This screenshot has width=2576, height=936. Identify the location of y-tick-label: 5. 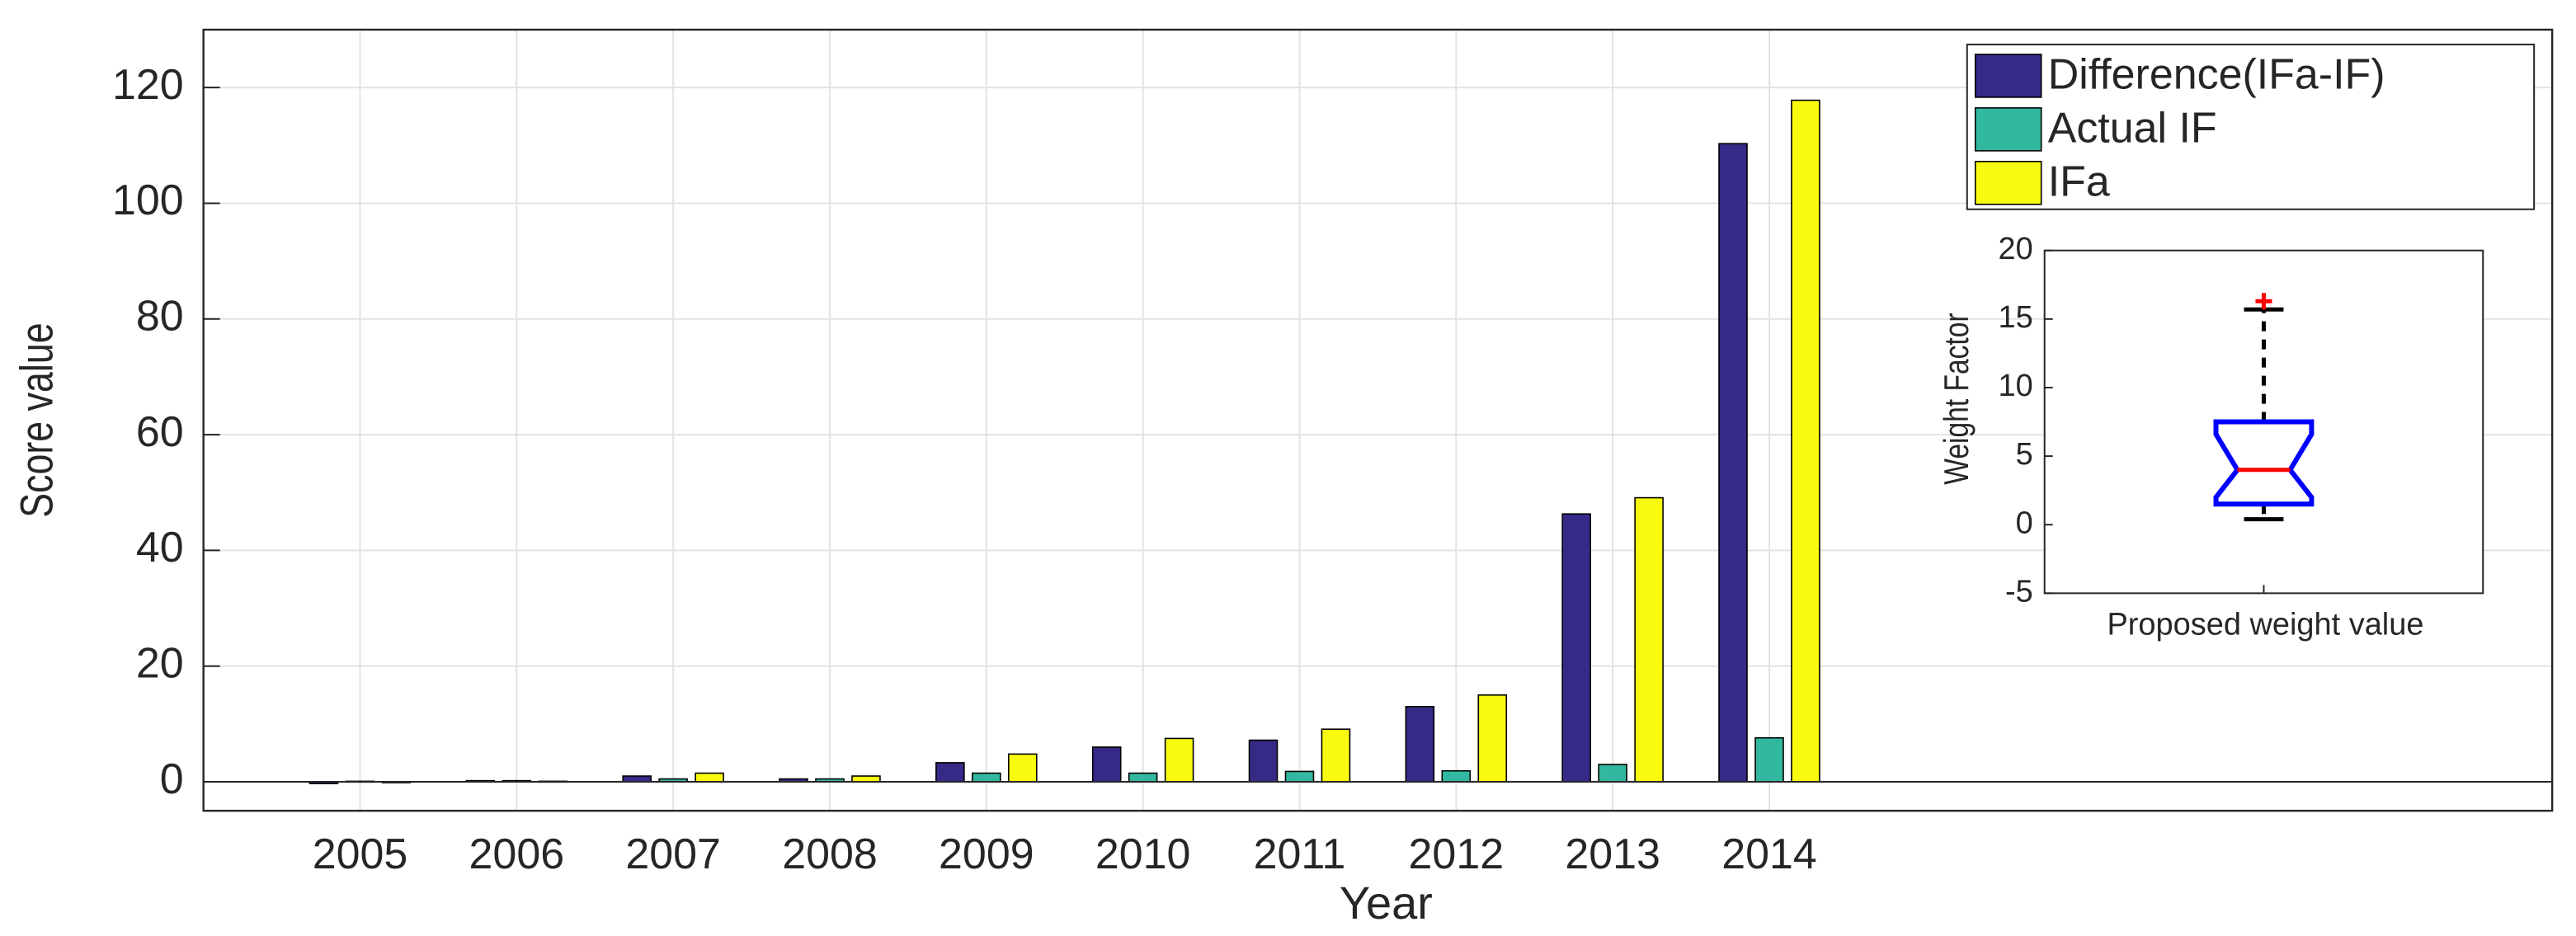
(2025, 454).